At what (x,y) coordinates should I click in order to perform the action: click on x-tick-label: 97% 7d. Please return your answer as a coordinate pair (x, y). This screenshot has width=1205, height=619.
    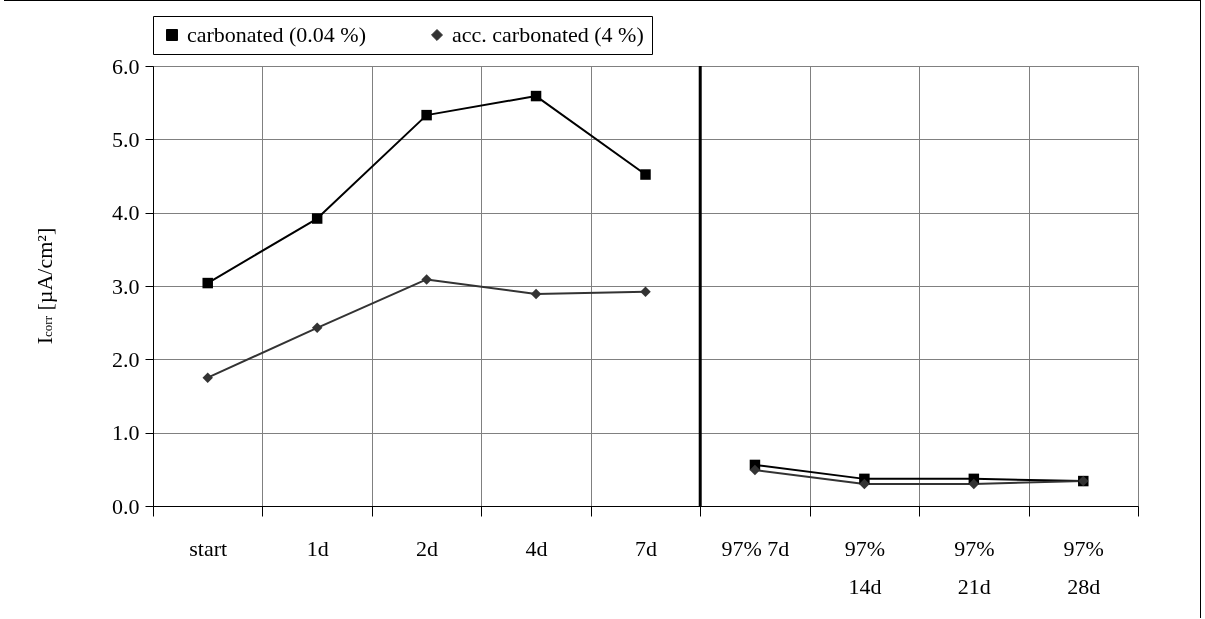
    Looking at the image, I should click on (755, 548).